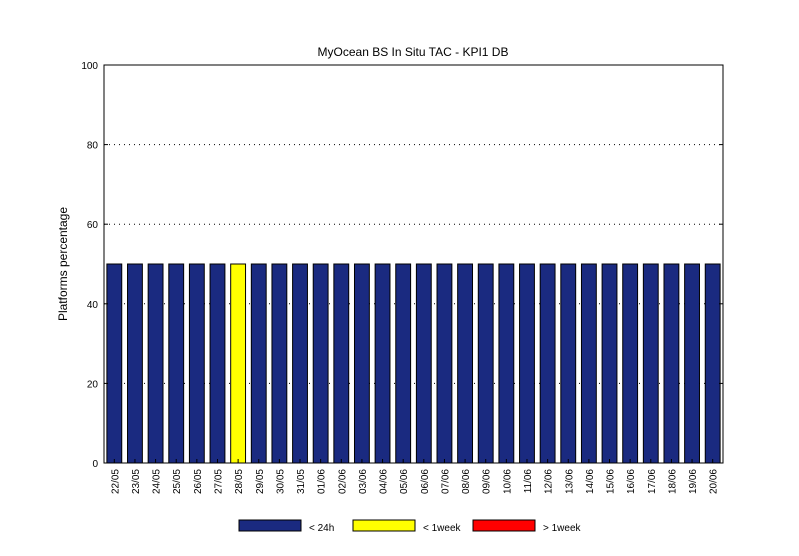 This screenshot has width=799, height=556. Describe the element at coordinates (404, 481) in the screenshot. I see `x-tick-label: 05/06` at that location.